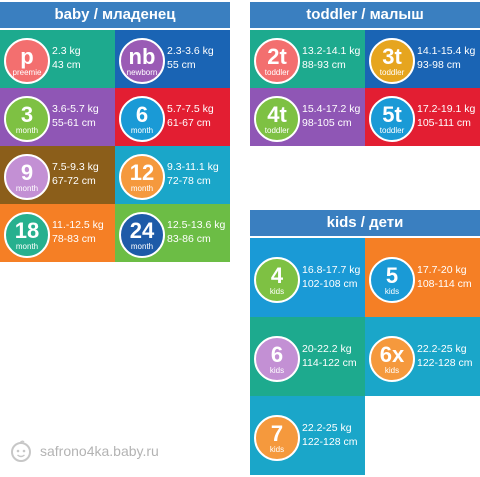 The height and width of the screenshot is (477, 480). Describe the element at coordinates (446, 51) in the screenshot. I see `weight-range: 14.1-15.4 kg` at that location.